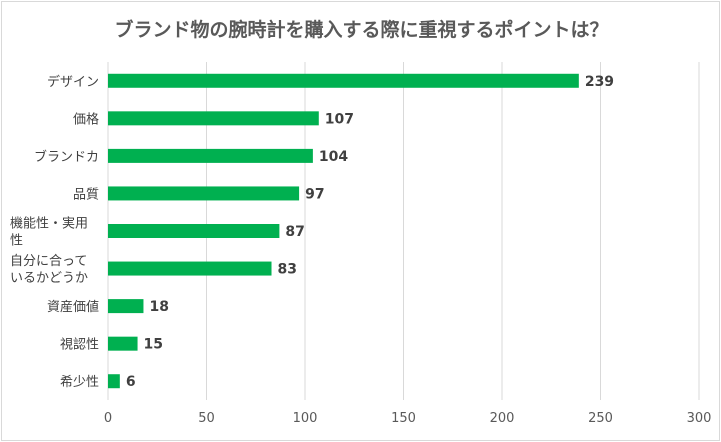 The height and width of the screenshot is (442, 721). Describe the element at coordinates (206, 418) in the screenshot. I see `x-tick-label: 50` at that location.